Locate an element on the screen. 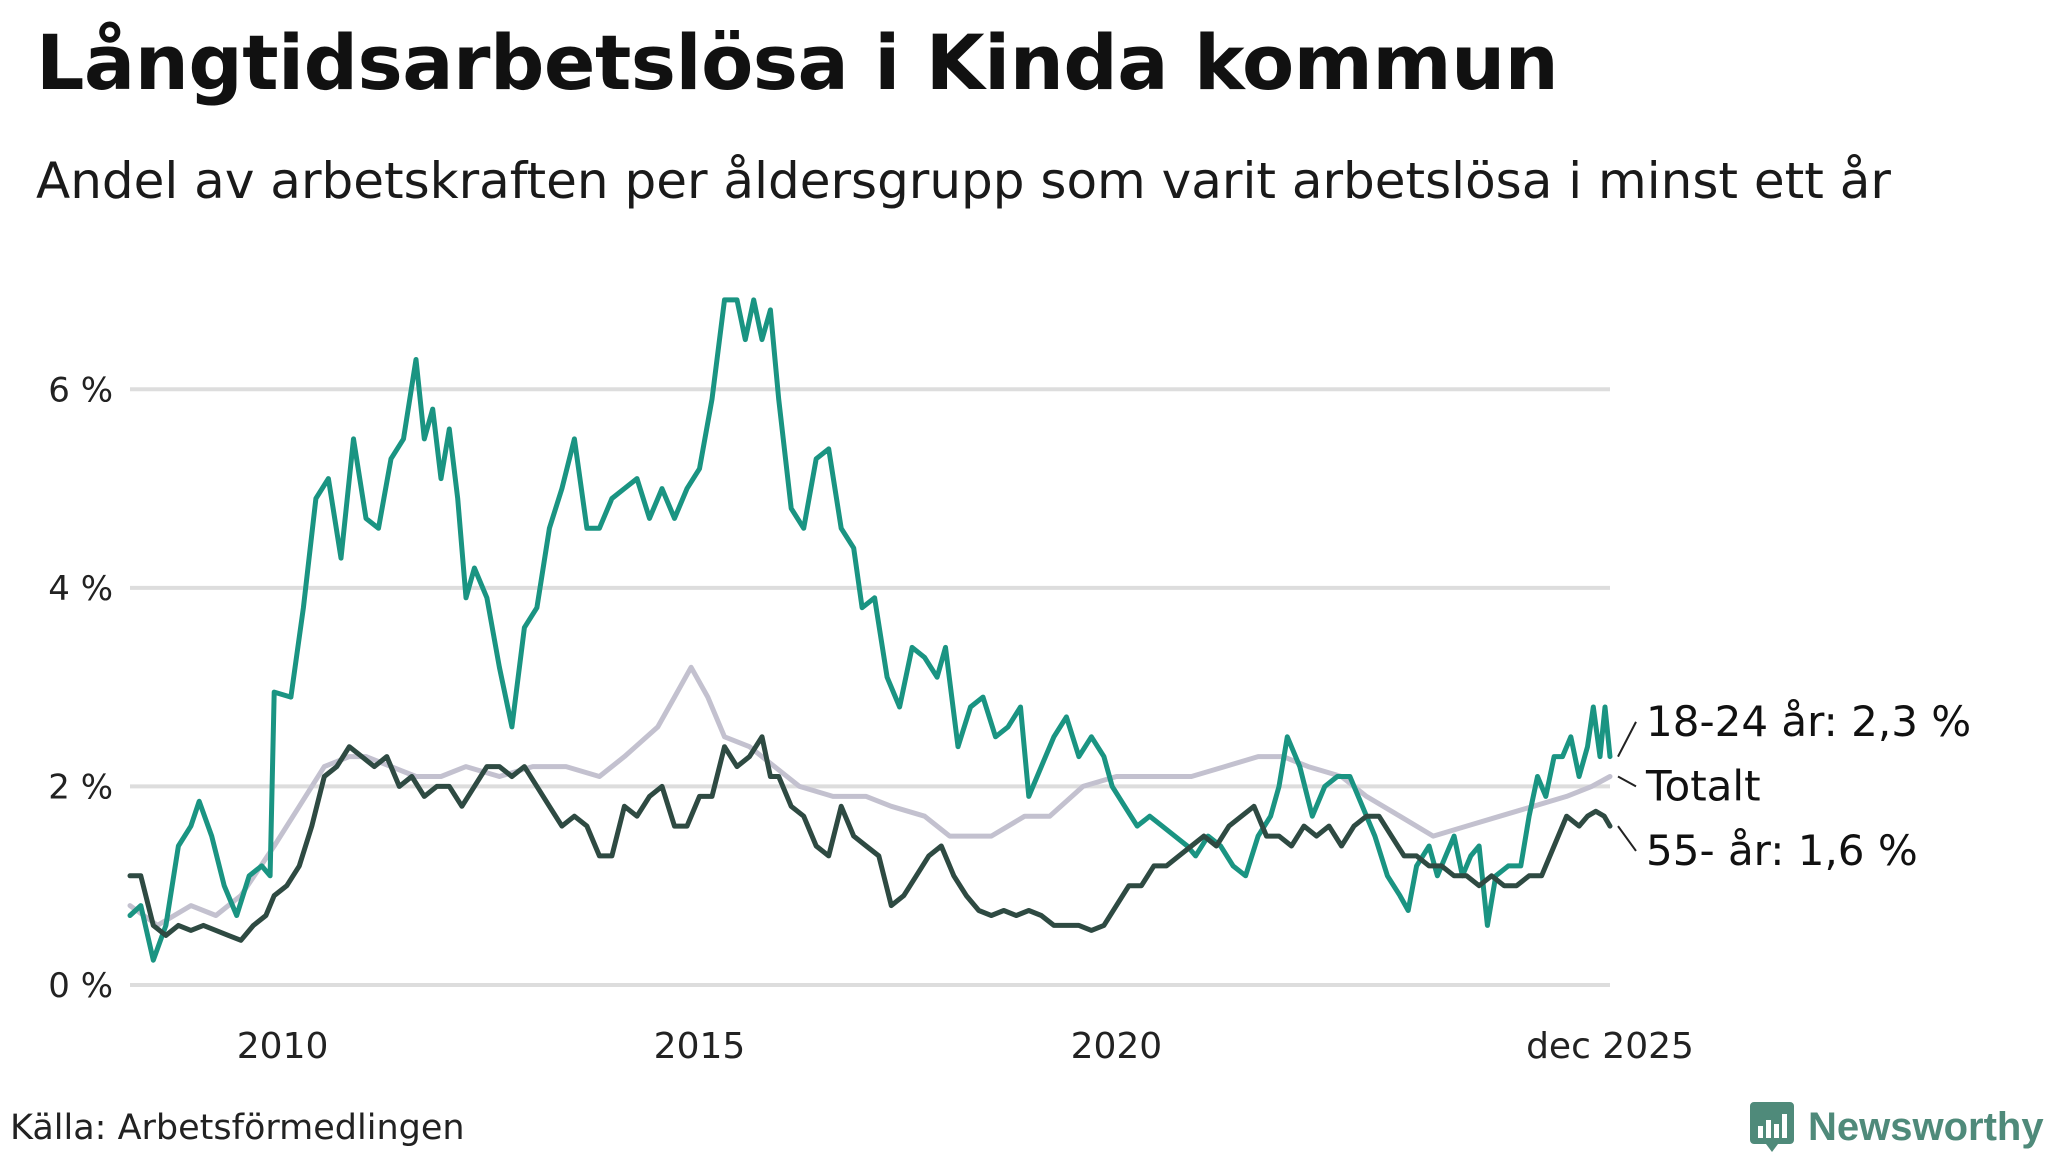  series-labels: Totalt 18-24 år: 2,3 % 55- år: 1,6 % is located at coordinates (1794, 786).